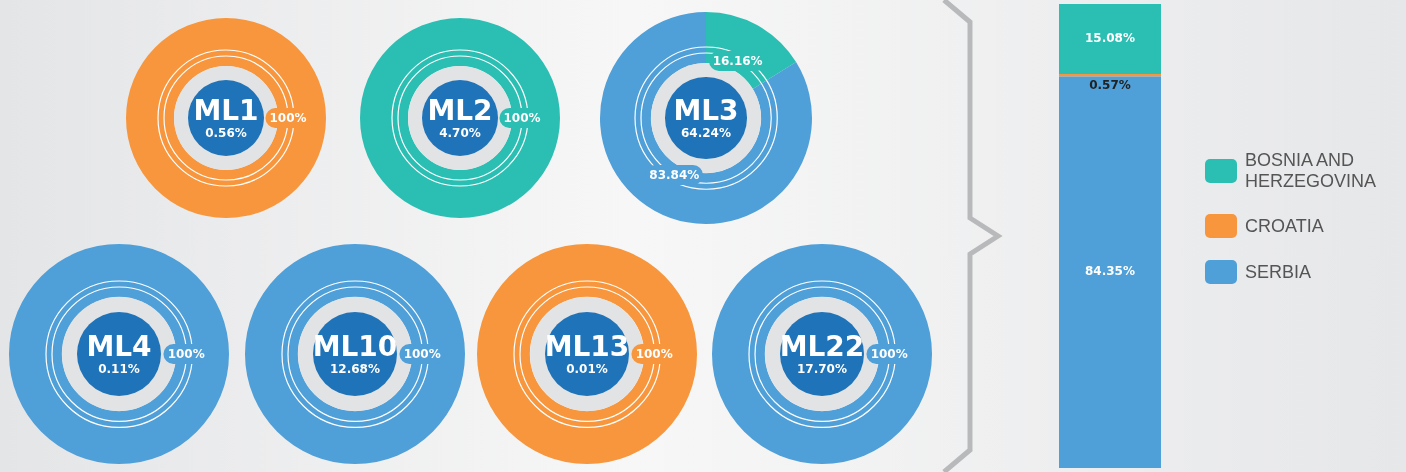  I want to click on text: ML13, so click(587, 346).